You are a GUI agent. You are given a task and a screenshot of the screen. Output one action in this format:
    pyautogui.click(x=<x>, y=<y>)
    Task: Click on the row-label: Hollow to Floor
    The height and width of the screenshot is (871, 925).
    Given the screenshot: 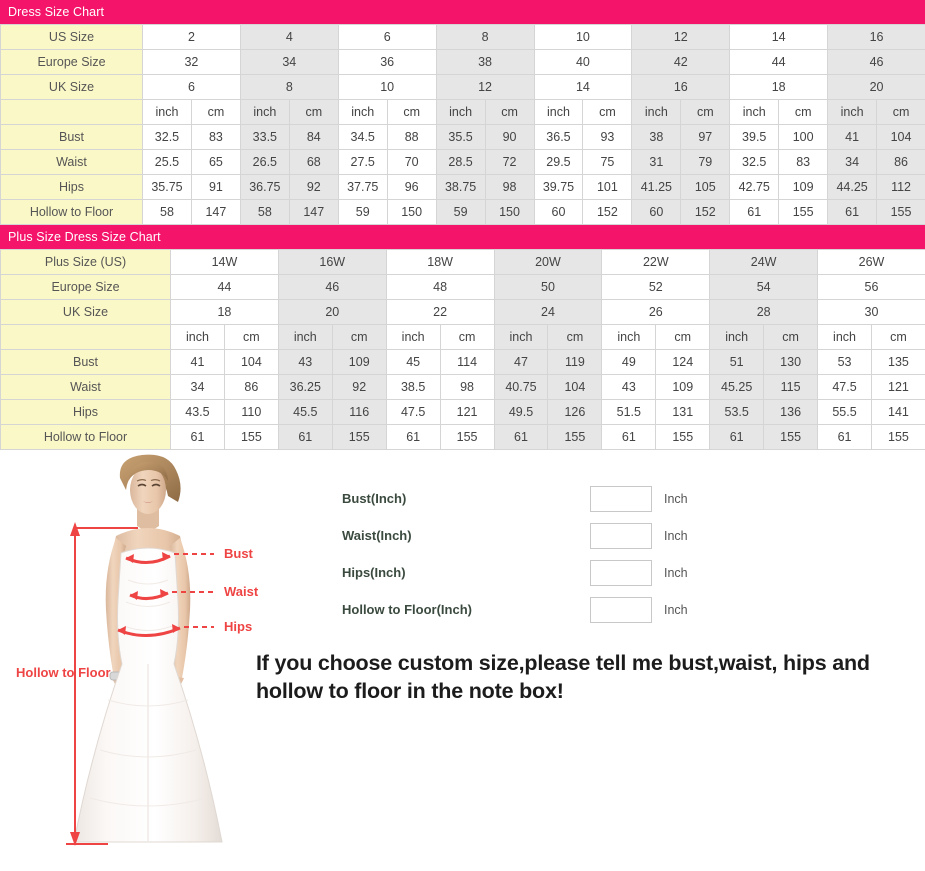 What is the action you would take?
    pyautogui.click(x=85, y=437)
    